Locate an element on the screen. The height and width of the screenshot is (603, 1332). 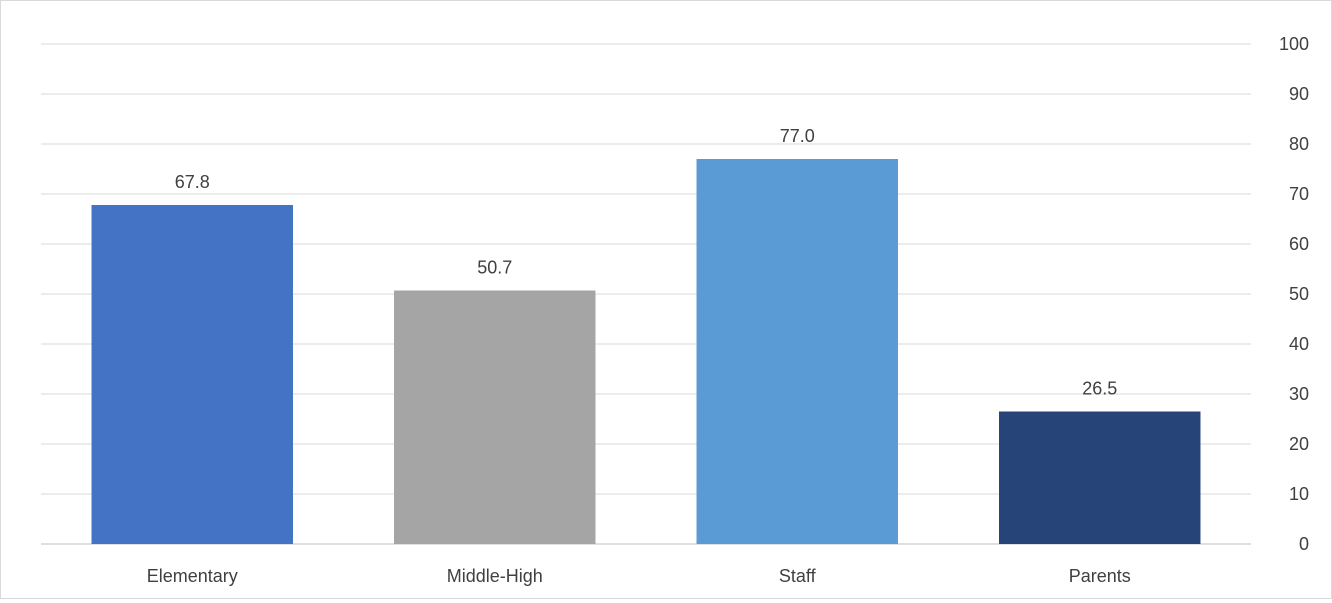
x-tick-label: Staff is located at coordinates (798, 576).